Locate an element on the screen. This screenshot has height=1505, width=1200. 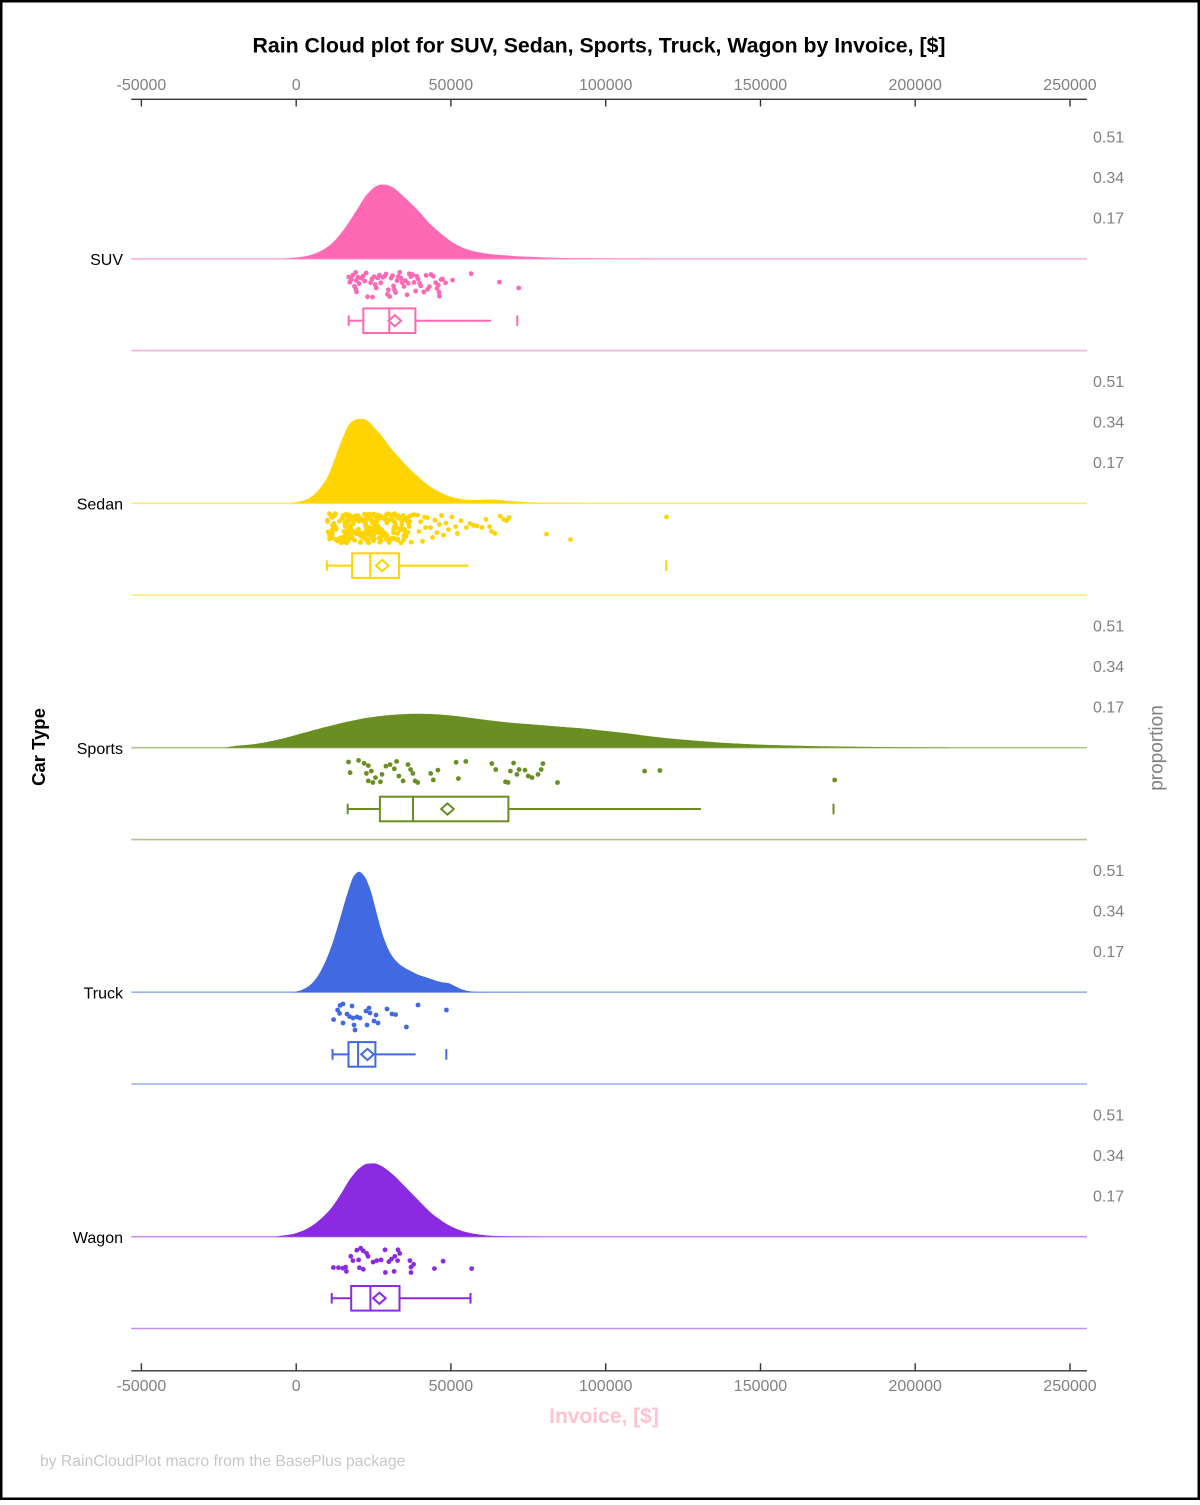
svg-text: Invoice, [$] is located at coordinates (604, 1416).